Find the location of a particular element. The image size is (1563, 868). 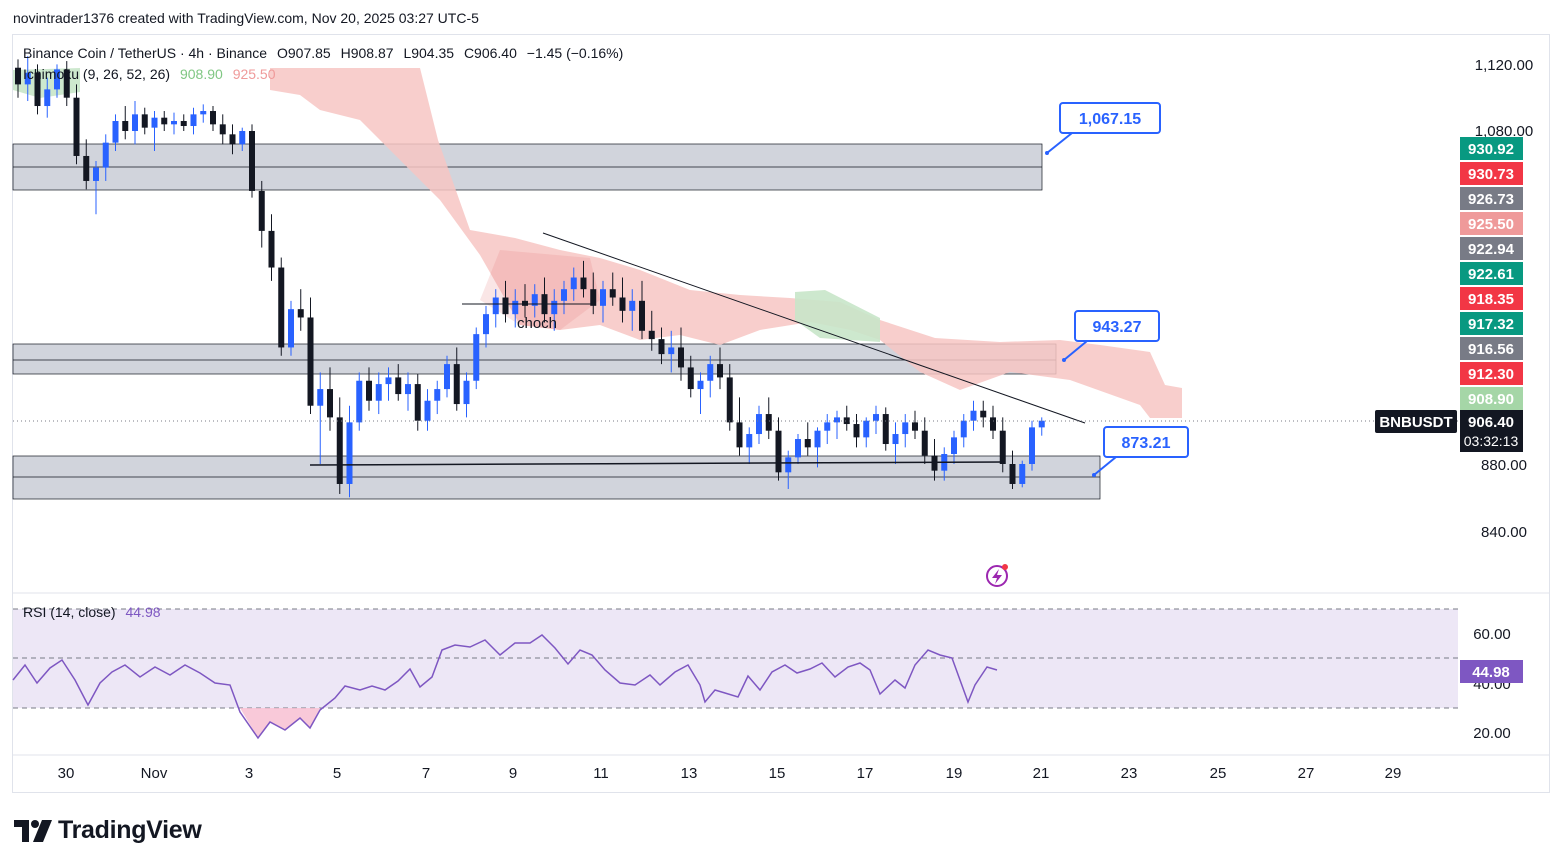

rsi-axis-label: 20.00 is located at coordinates (1492, 733).